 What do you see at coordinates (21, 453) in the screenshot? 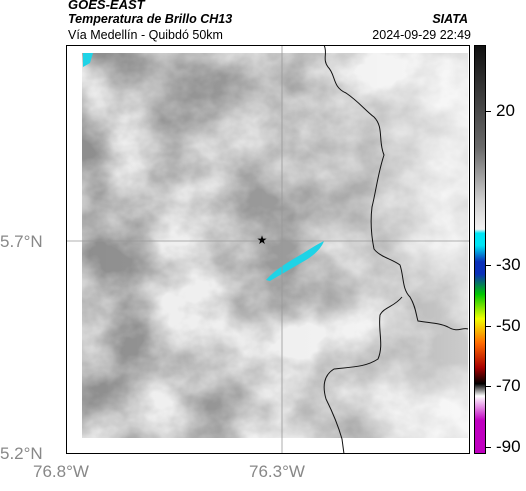
I see `lat-label-5-2: 5.2°N` at bounding box center [21, 453].